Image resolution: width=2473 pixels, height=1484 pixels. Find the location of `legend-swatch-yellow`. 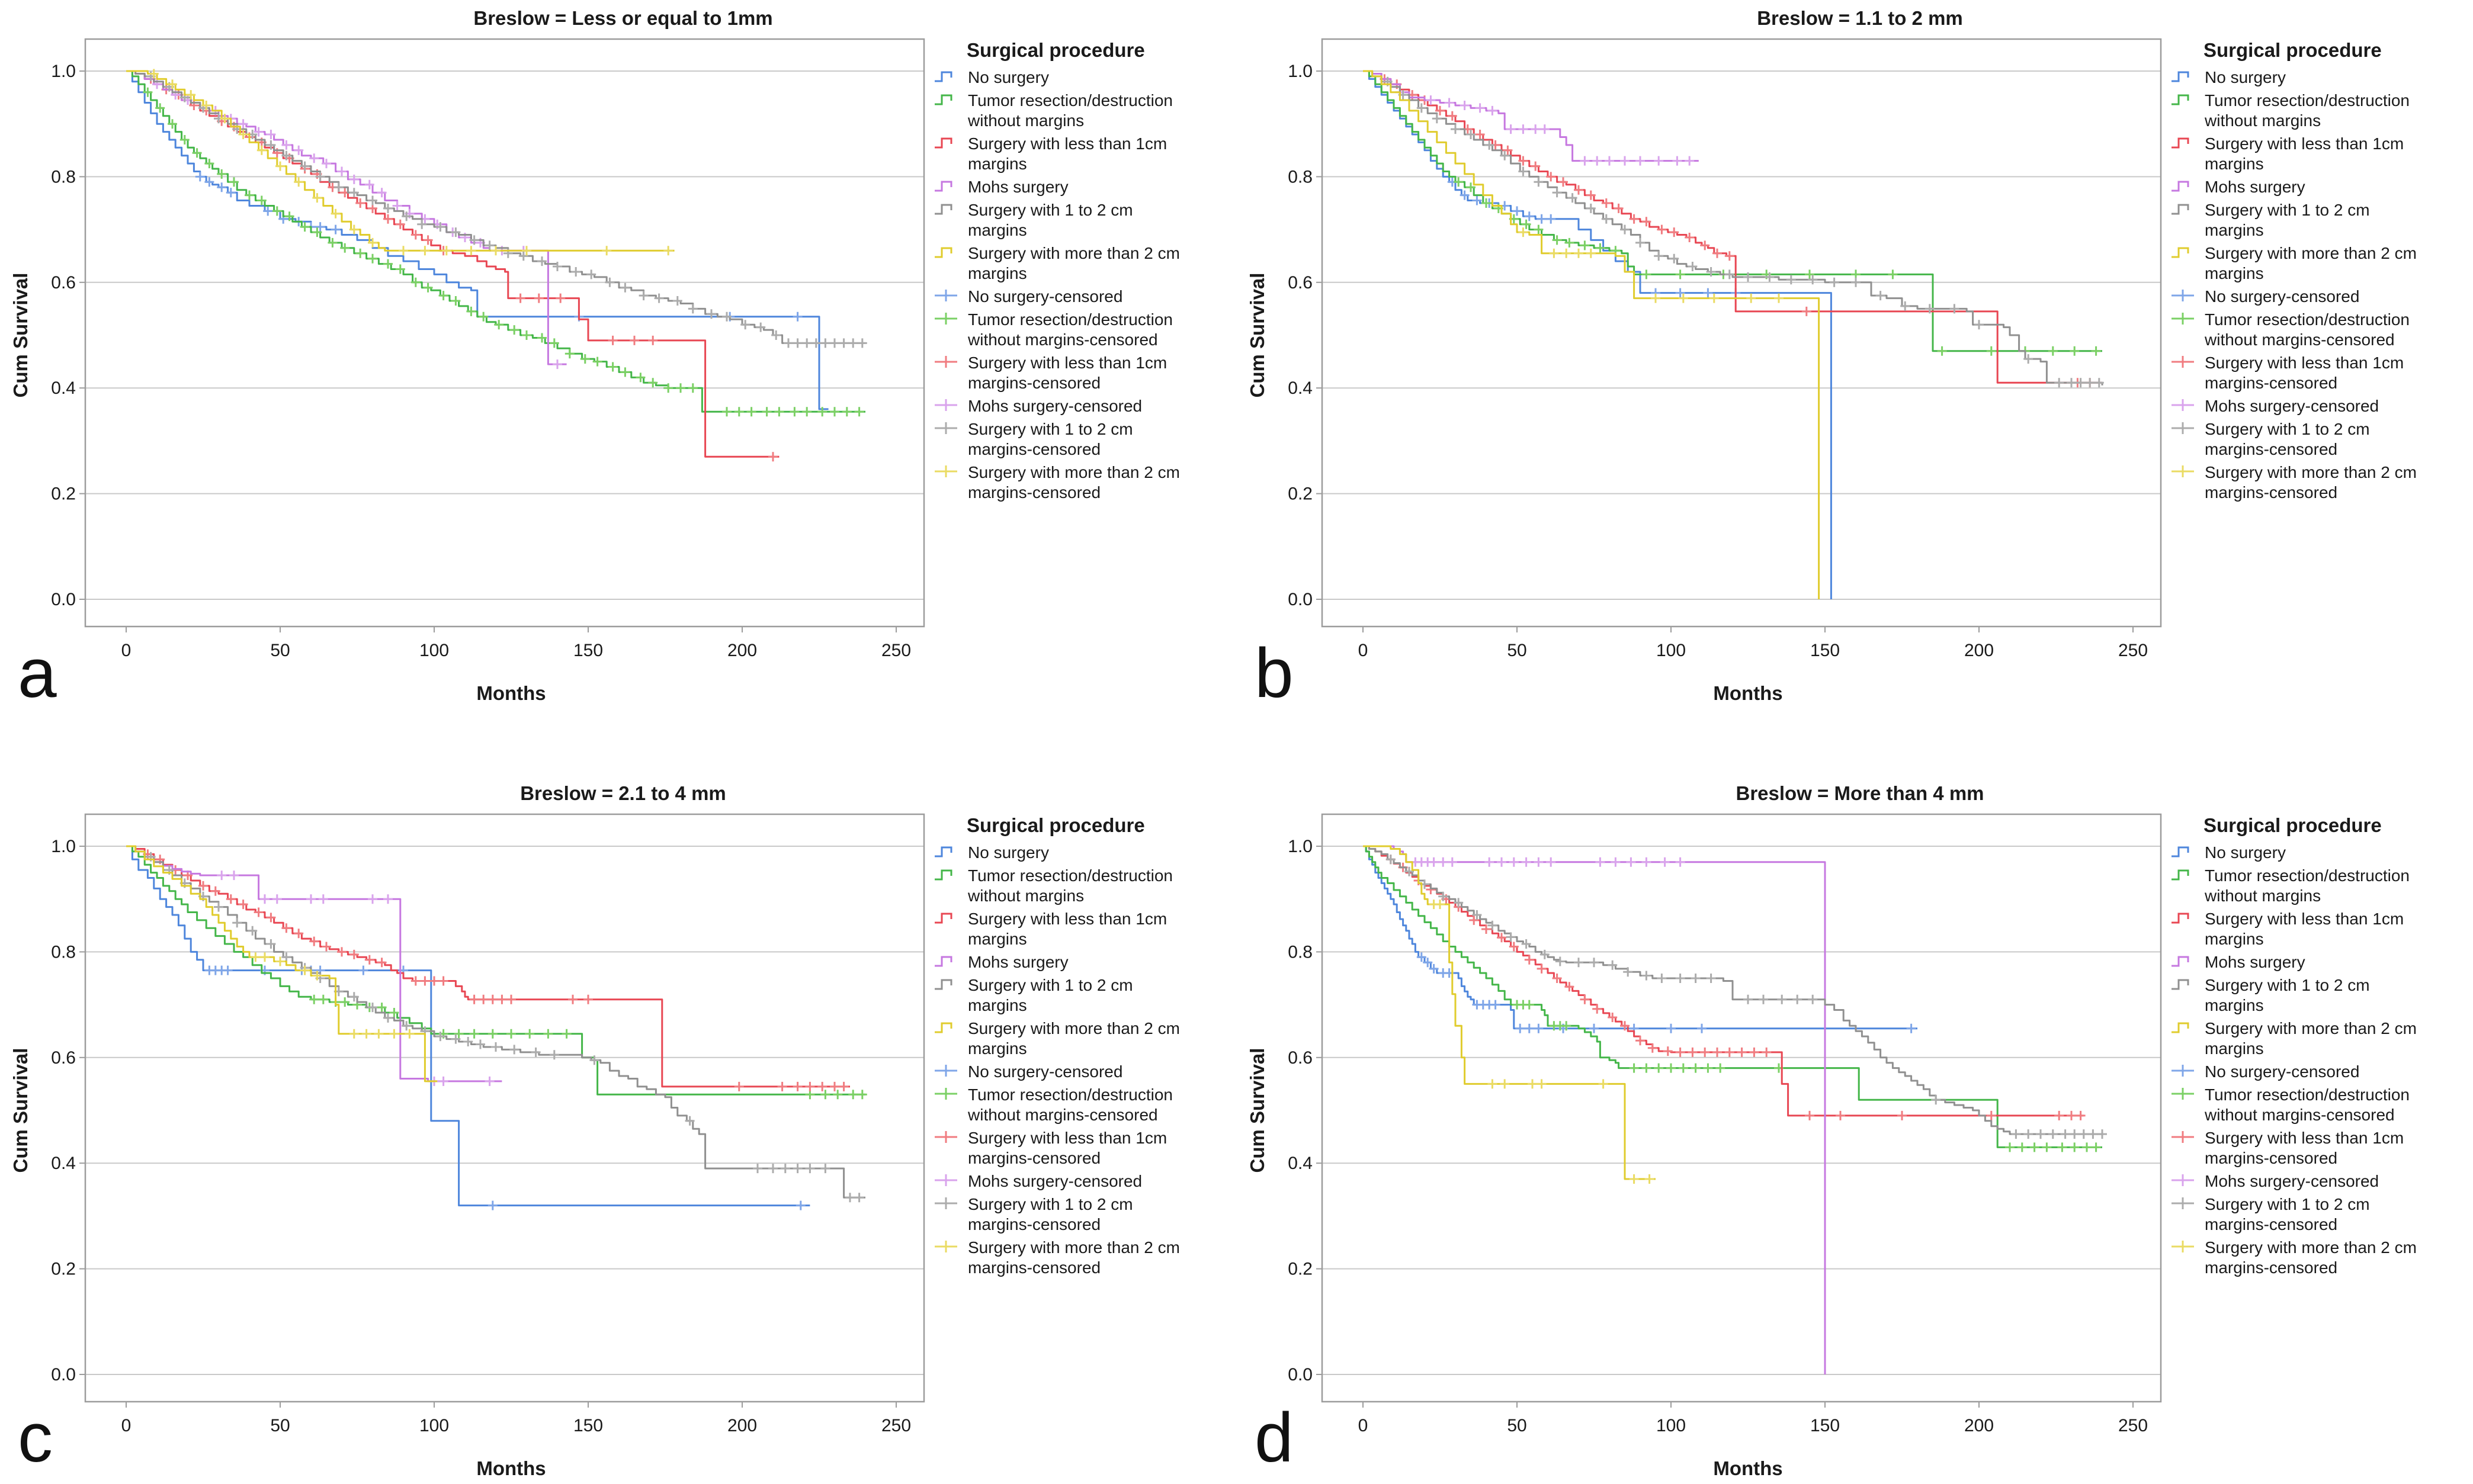

legend-swatch-yellow is located at coordinates (2180, 1027).